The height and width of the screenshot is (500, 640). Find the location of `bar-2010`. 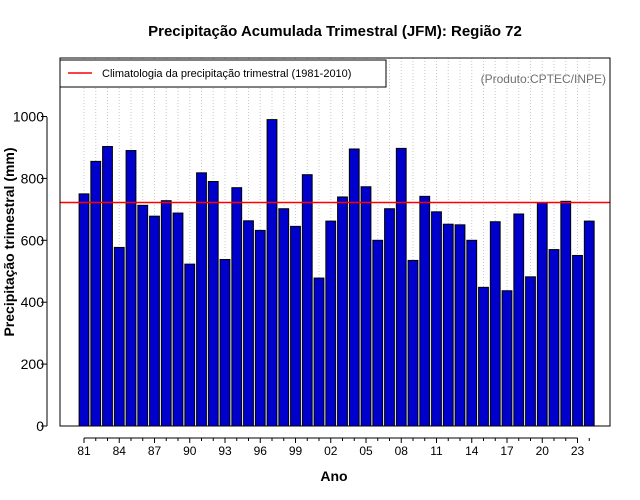

bar-2010 is located at coordinates (425, 311).